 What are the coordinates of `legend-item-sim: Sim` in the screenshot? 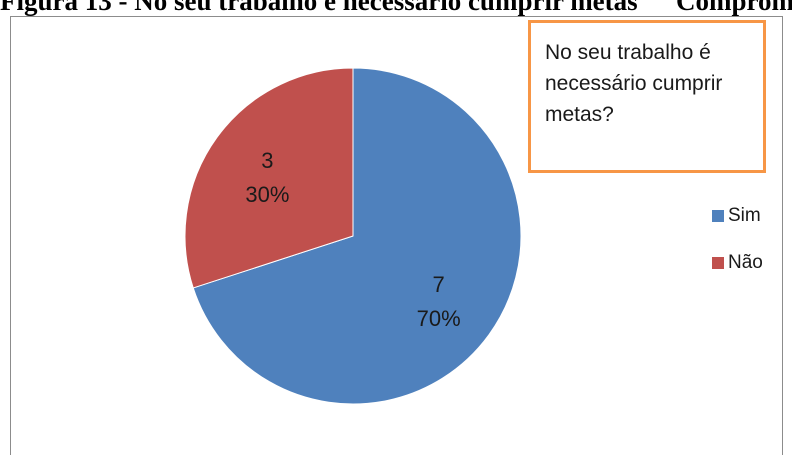 It's located at (737, 216).